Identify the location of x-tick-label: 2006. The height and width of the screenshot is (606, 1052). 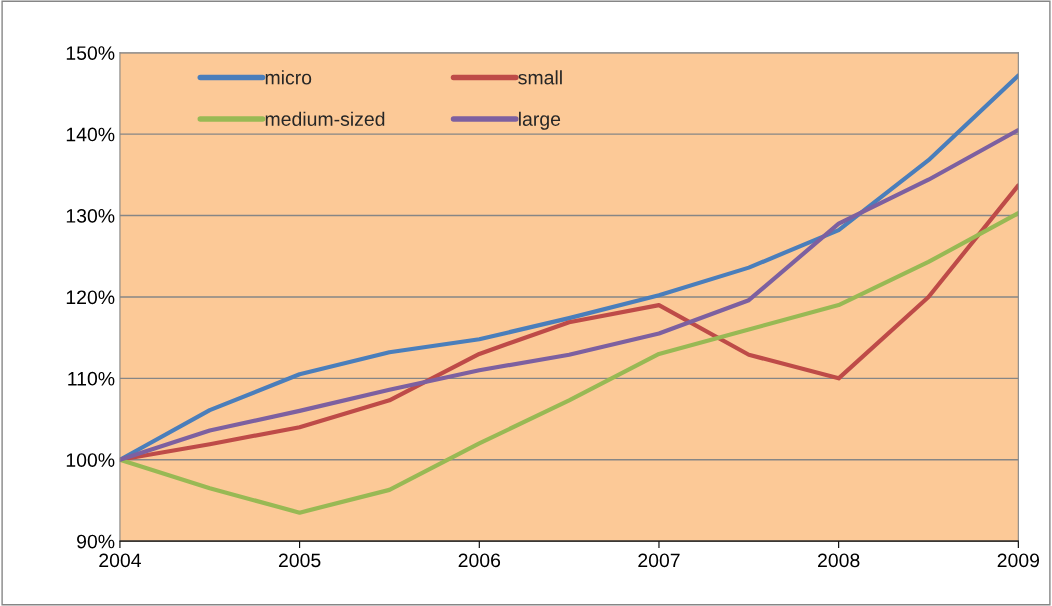
(479, 560).